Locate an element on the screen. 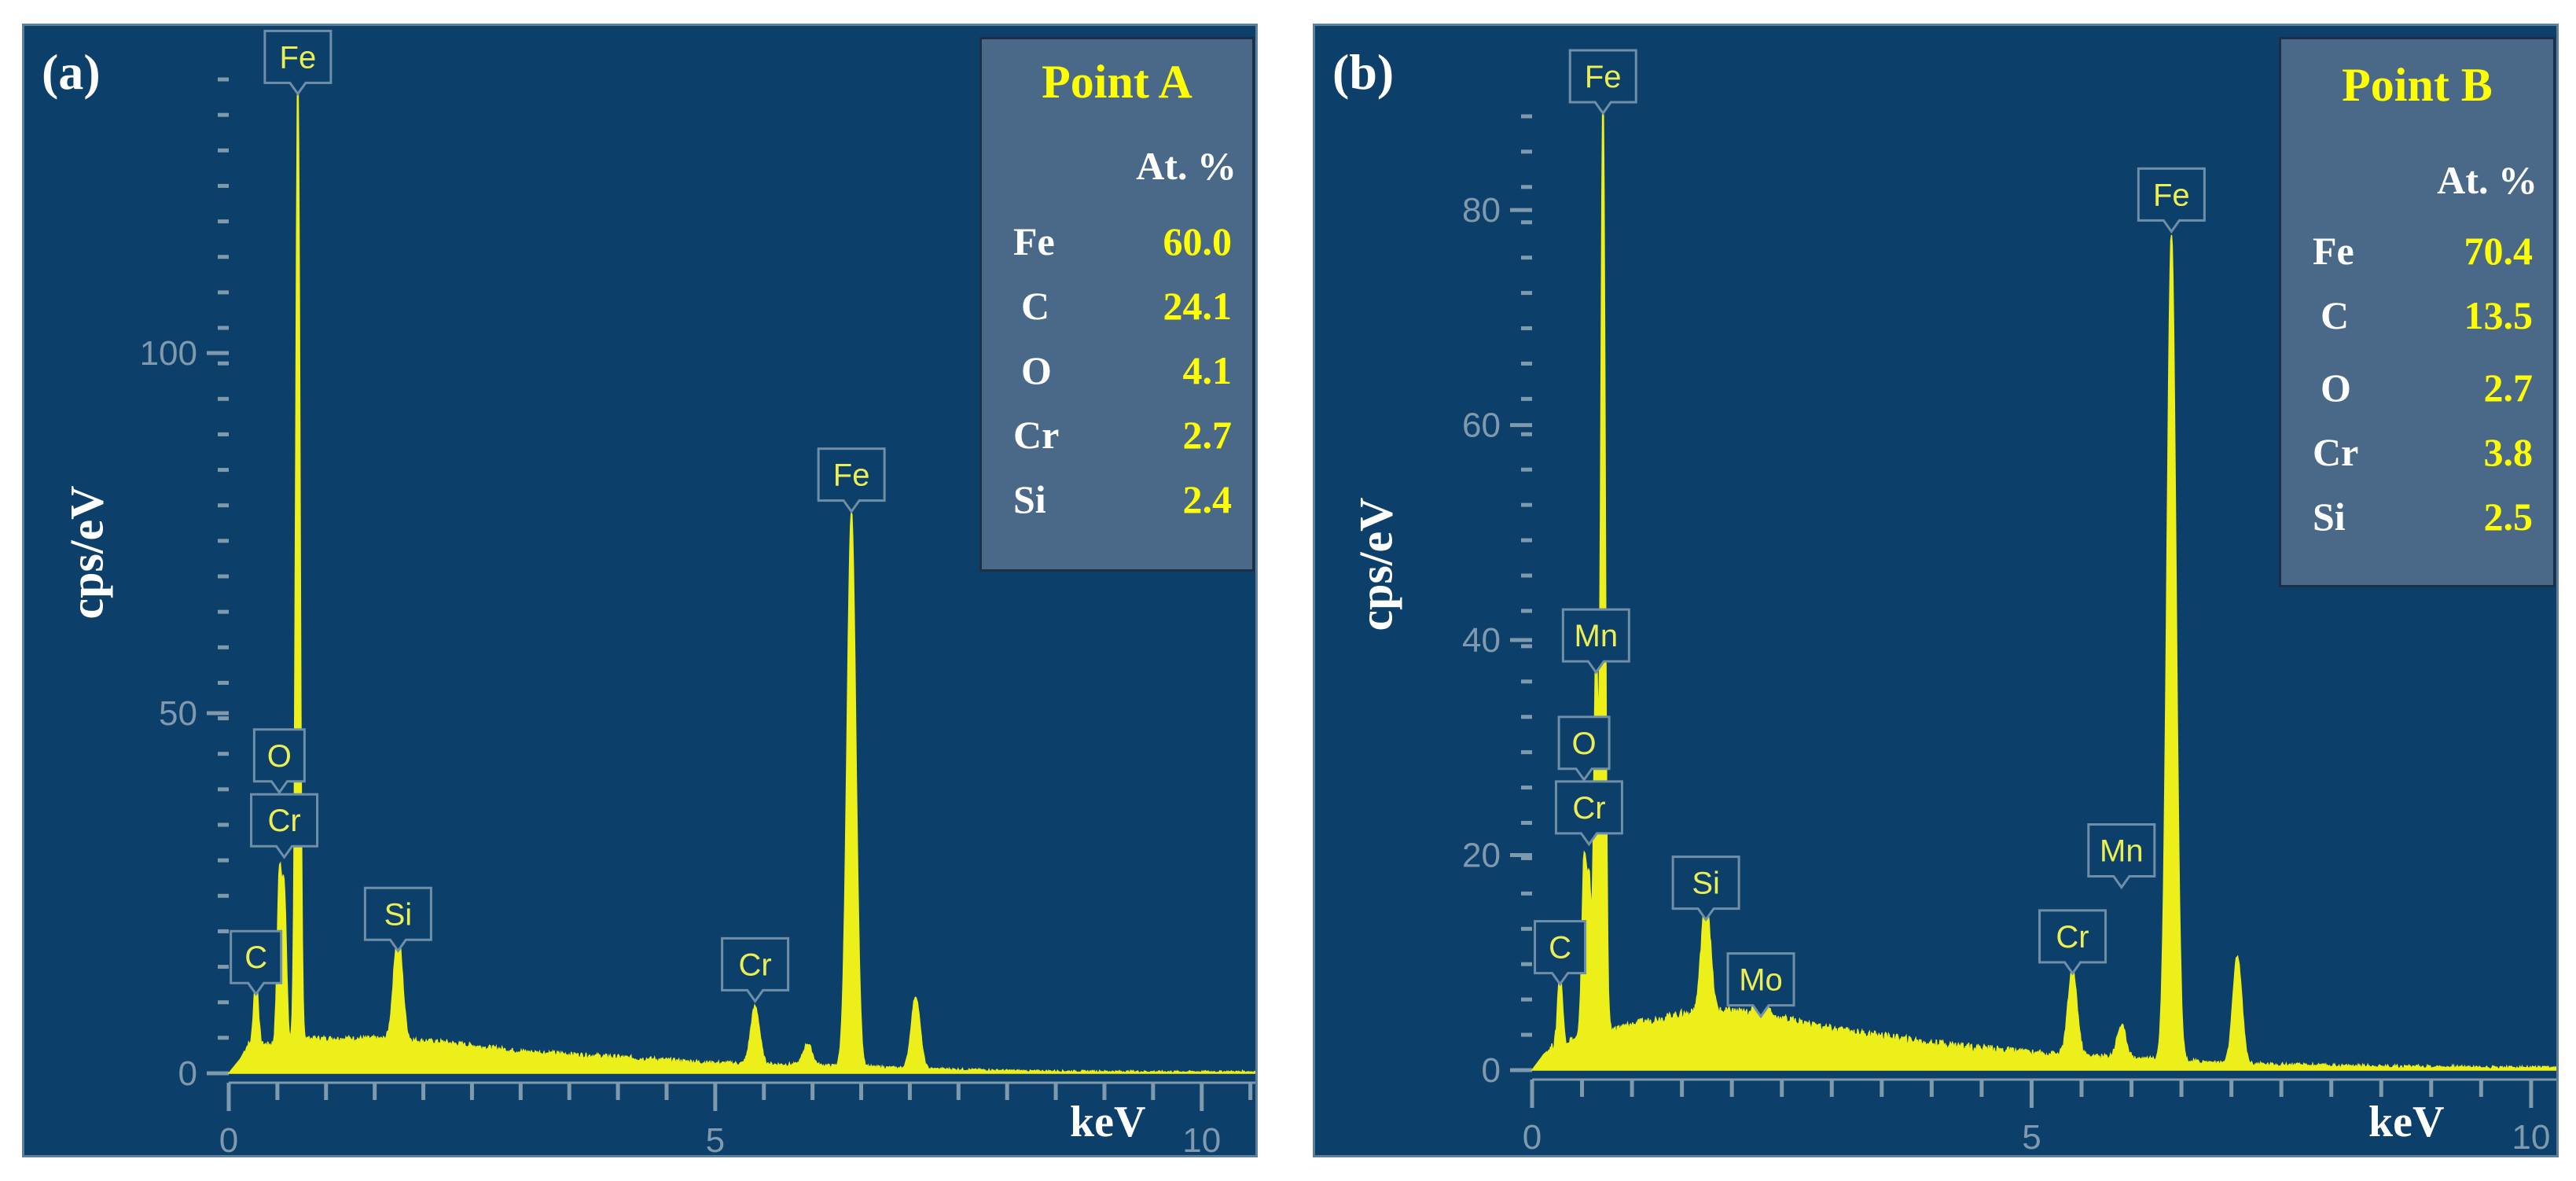 Image resolution: width=2576 pixels, height=1181 pixels. panel-label-a: (a) is located at coordinates (71, 72).